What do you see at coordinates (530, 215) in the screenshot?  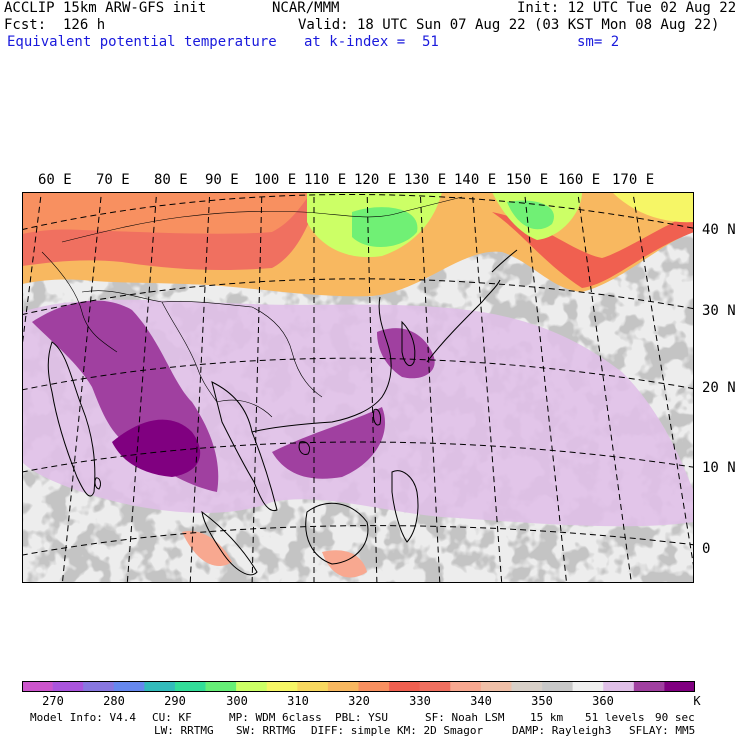 I see `field-cool-core-east` at bounding box center [530, 215].